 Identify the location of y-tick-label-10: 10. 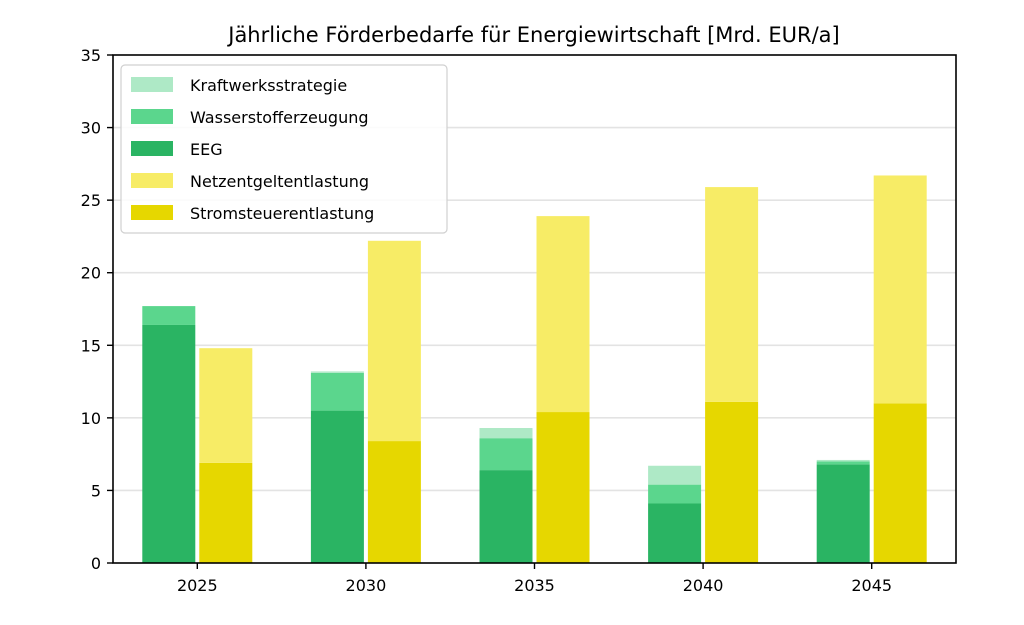
(91, 418).